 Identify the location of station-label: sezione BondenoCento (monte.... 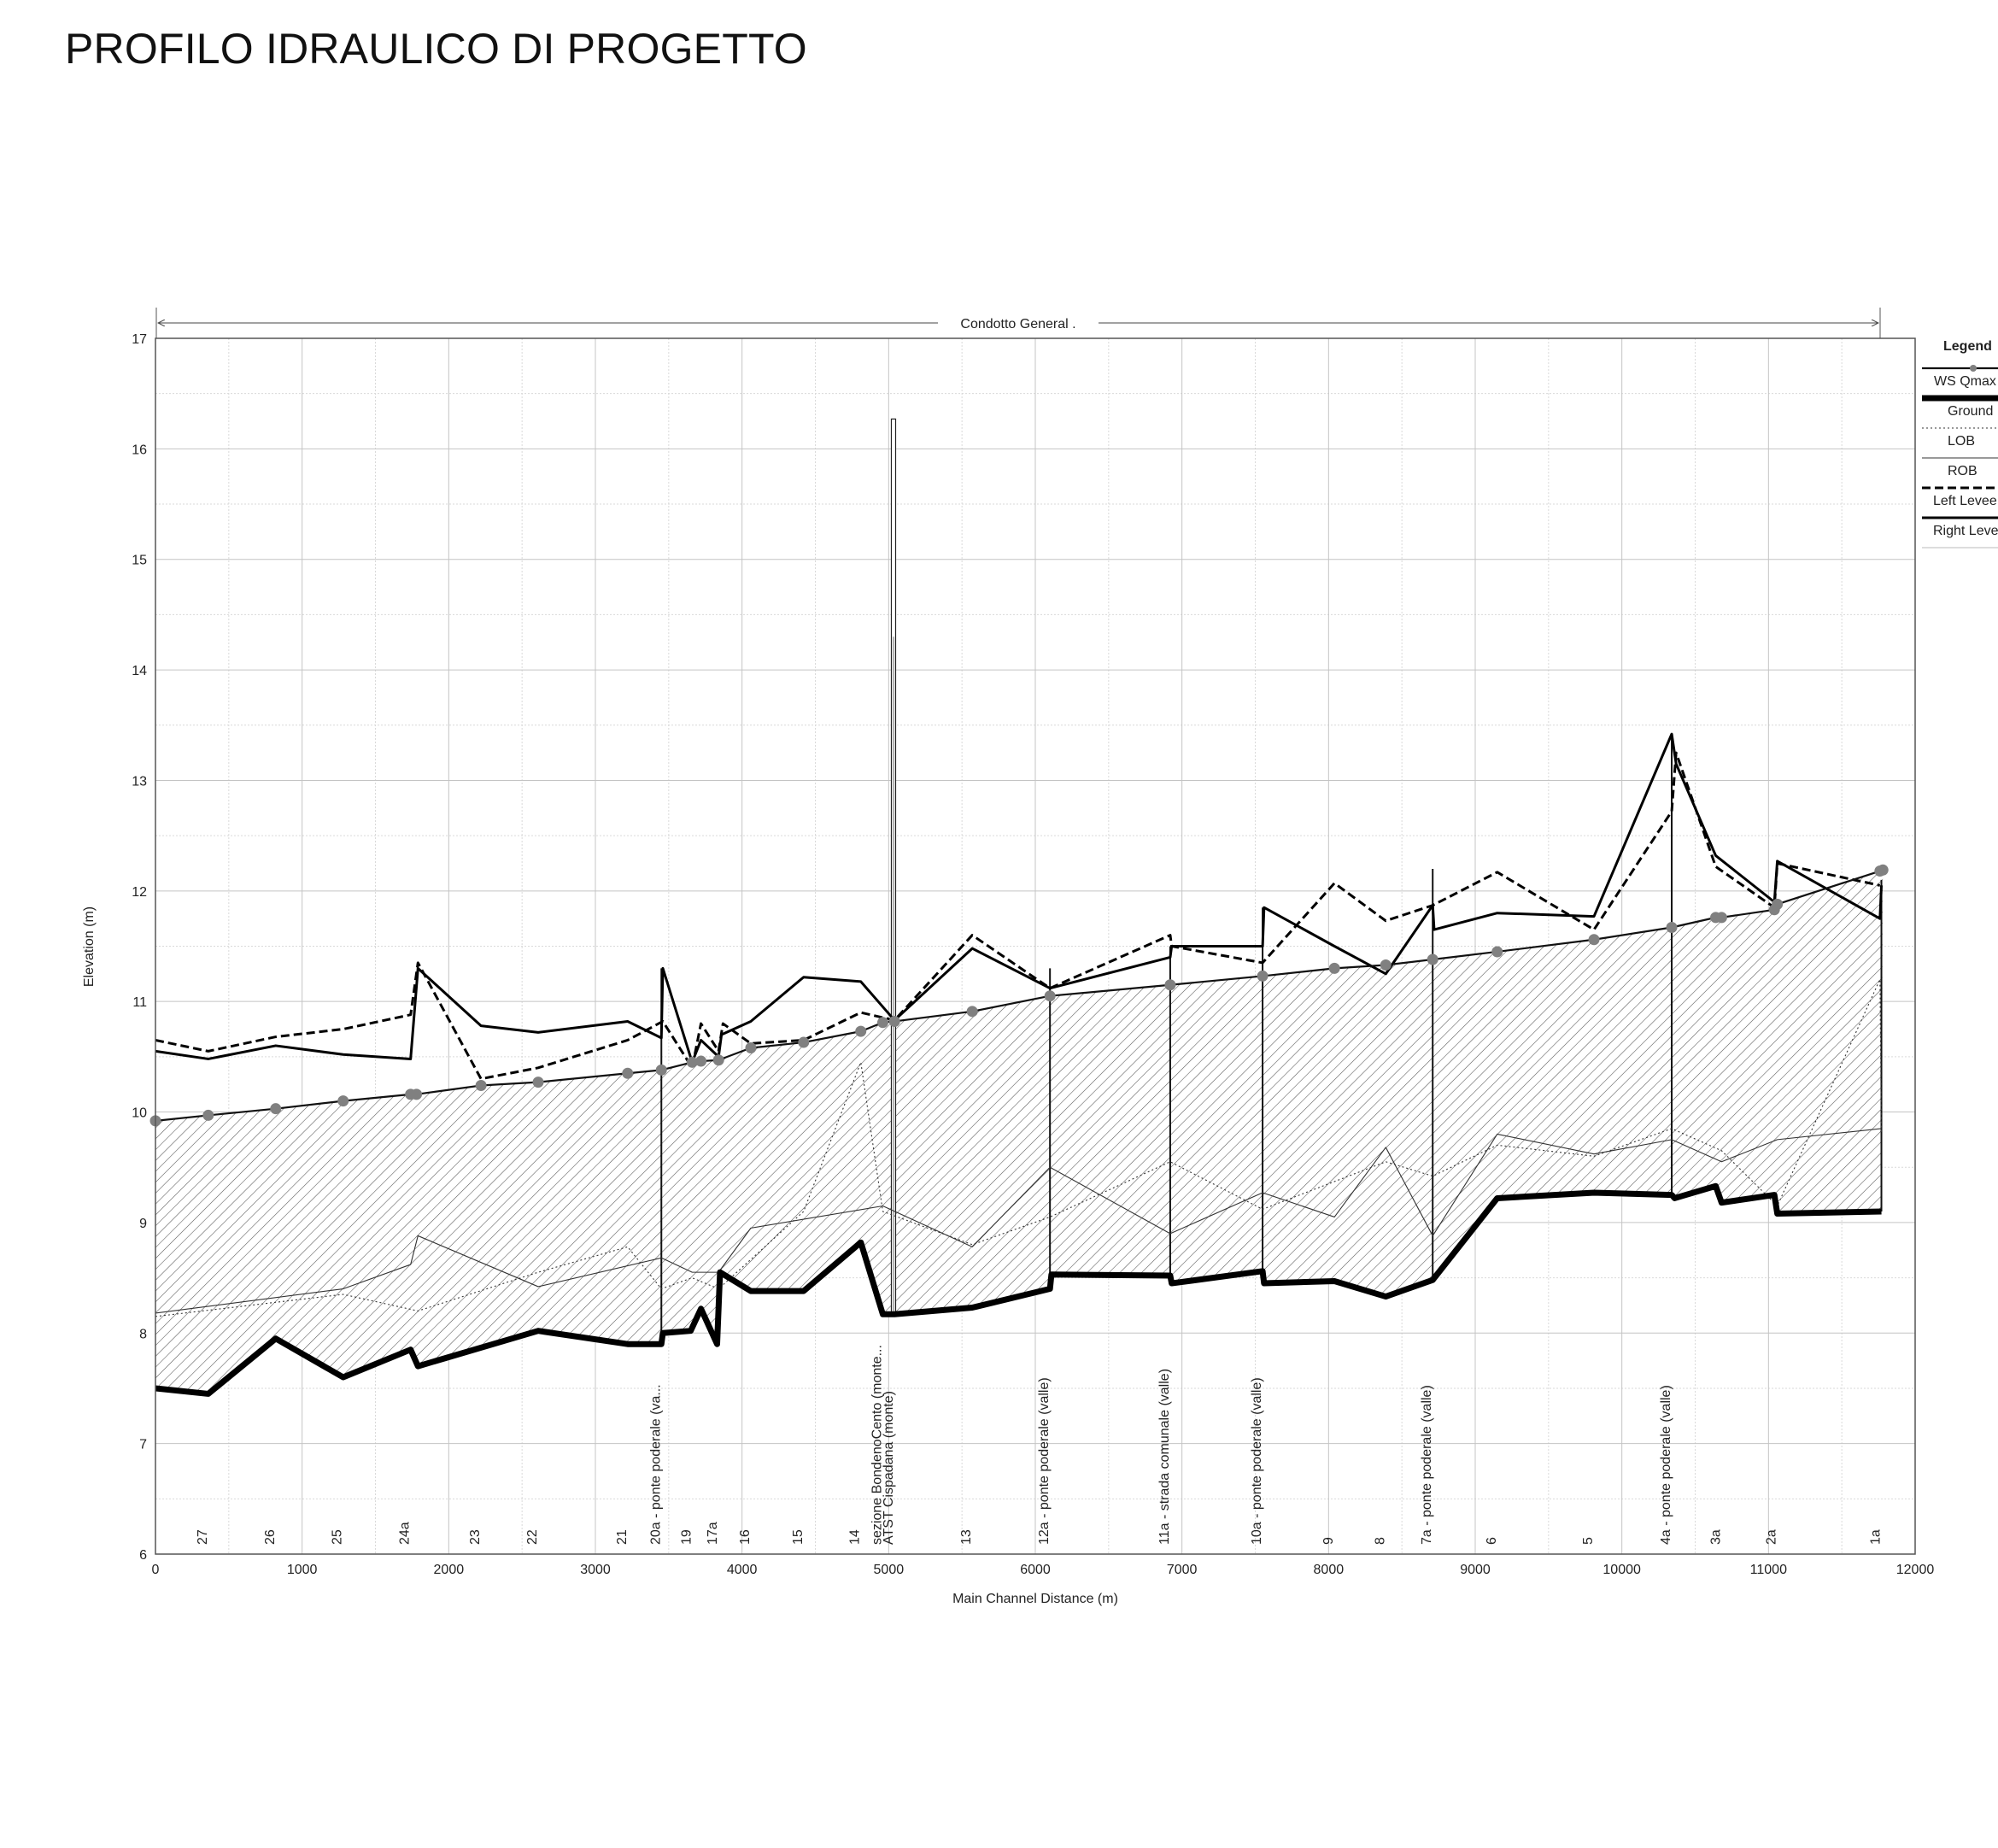
(877, 1445).